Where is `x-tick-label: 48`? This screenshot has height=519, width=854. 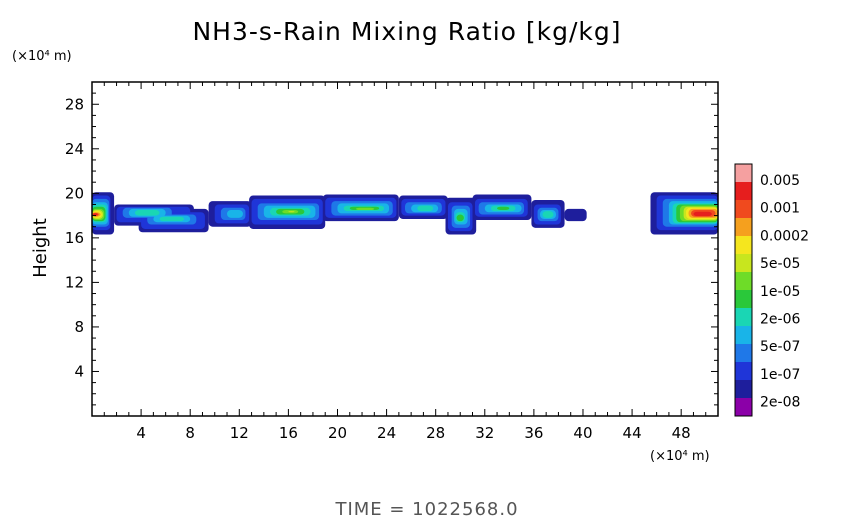 x-tick-label: 48 is located at coordinates (681, 433).